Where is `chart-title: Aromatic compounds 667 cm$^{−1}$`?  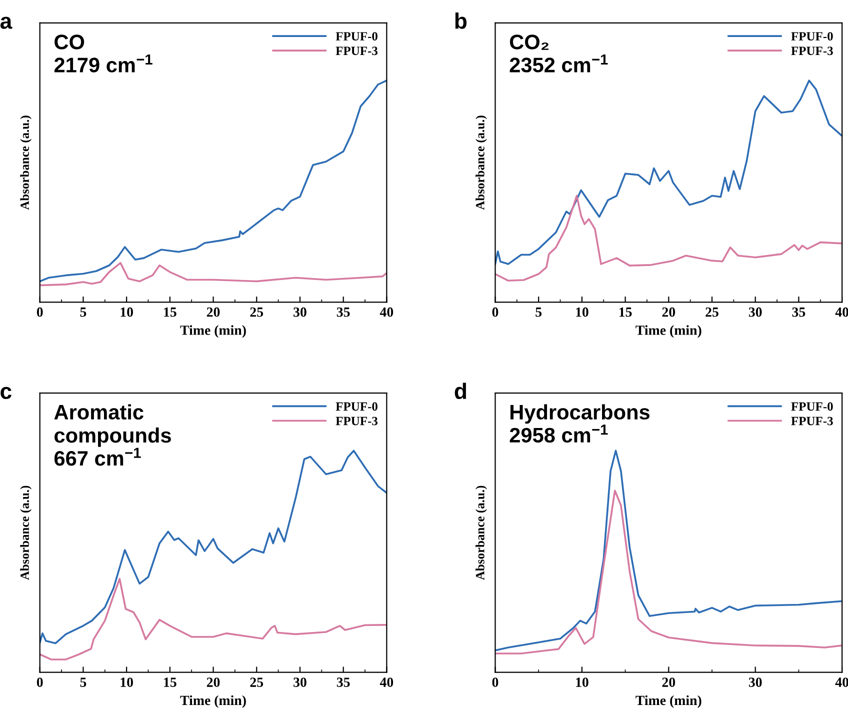
chart-title: Aromatic compounds 667 cm$^{−1}$ is located at coordinates (112, 435).